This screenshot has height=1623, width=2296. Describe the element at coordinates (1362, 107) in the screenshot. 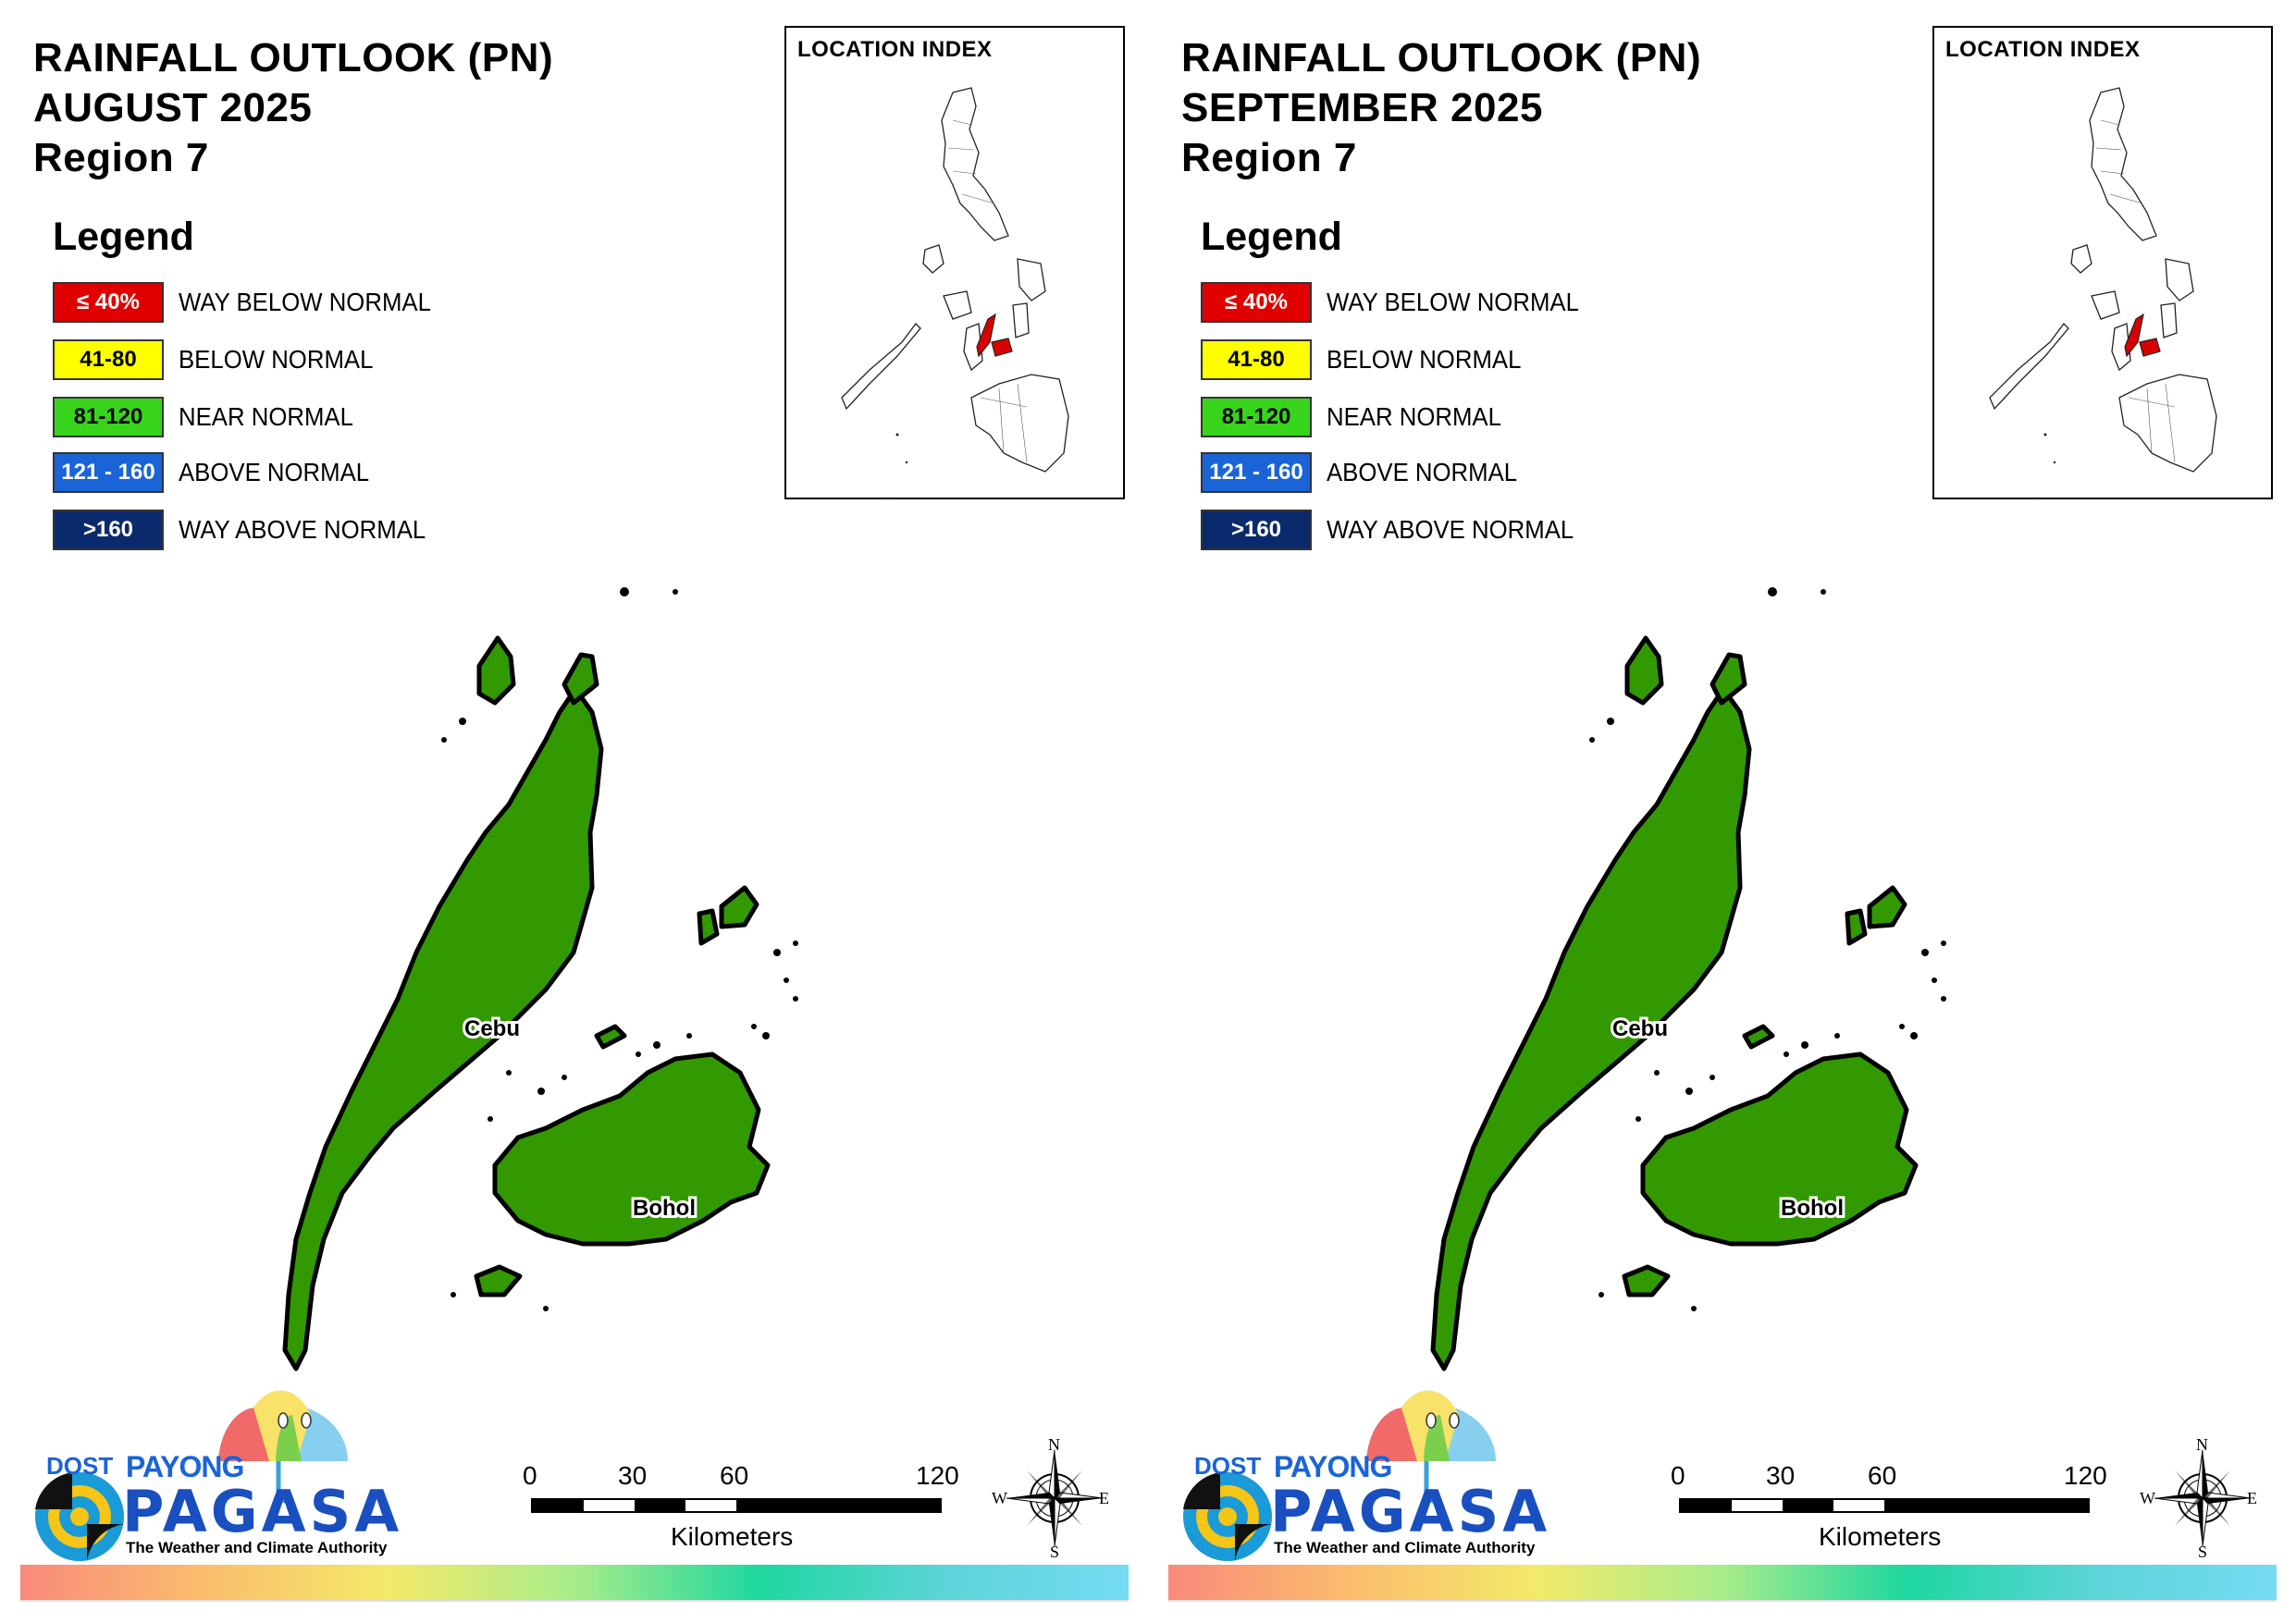

I see `title-line-2: SEPTEMBER 2025` at that location.